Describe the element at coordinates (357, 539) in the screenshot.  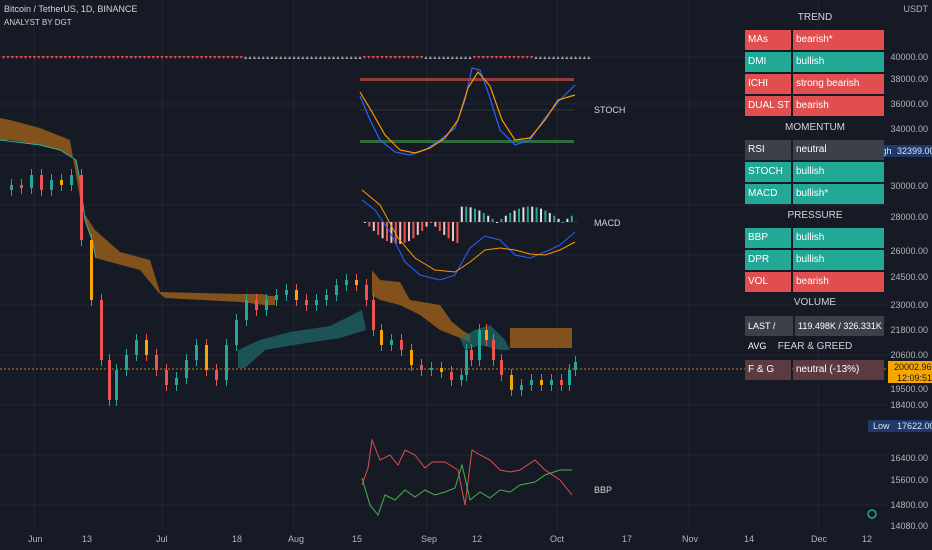
I see `time-tick: 15` at that location.